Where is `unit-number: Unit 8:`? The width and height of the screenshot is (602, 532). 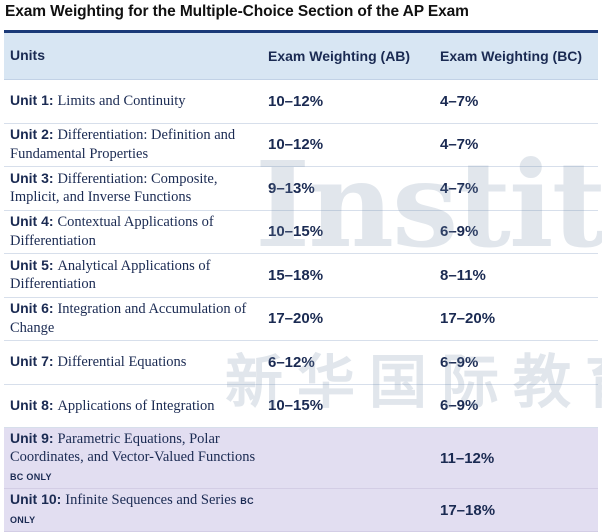
unit-number: Unit 8: is located at coordinates (32, 404).